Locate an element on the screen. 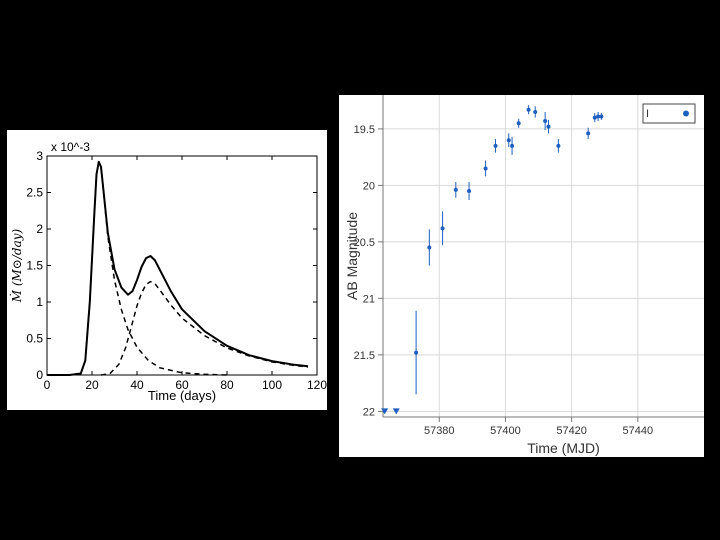 This screenshot has width=720, height=540. x-tick-label: 57380 is located at coordinates (439, 431).